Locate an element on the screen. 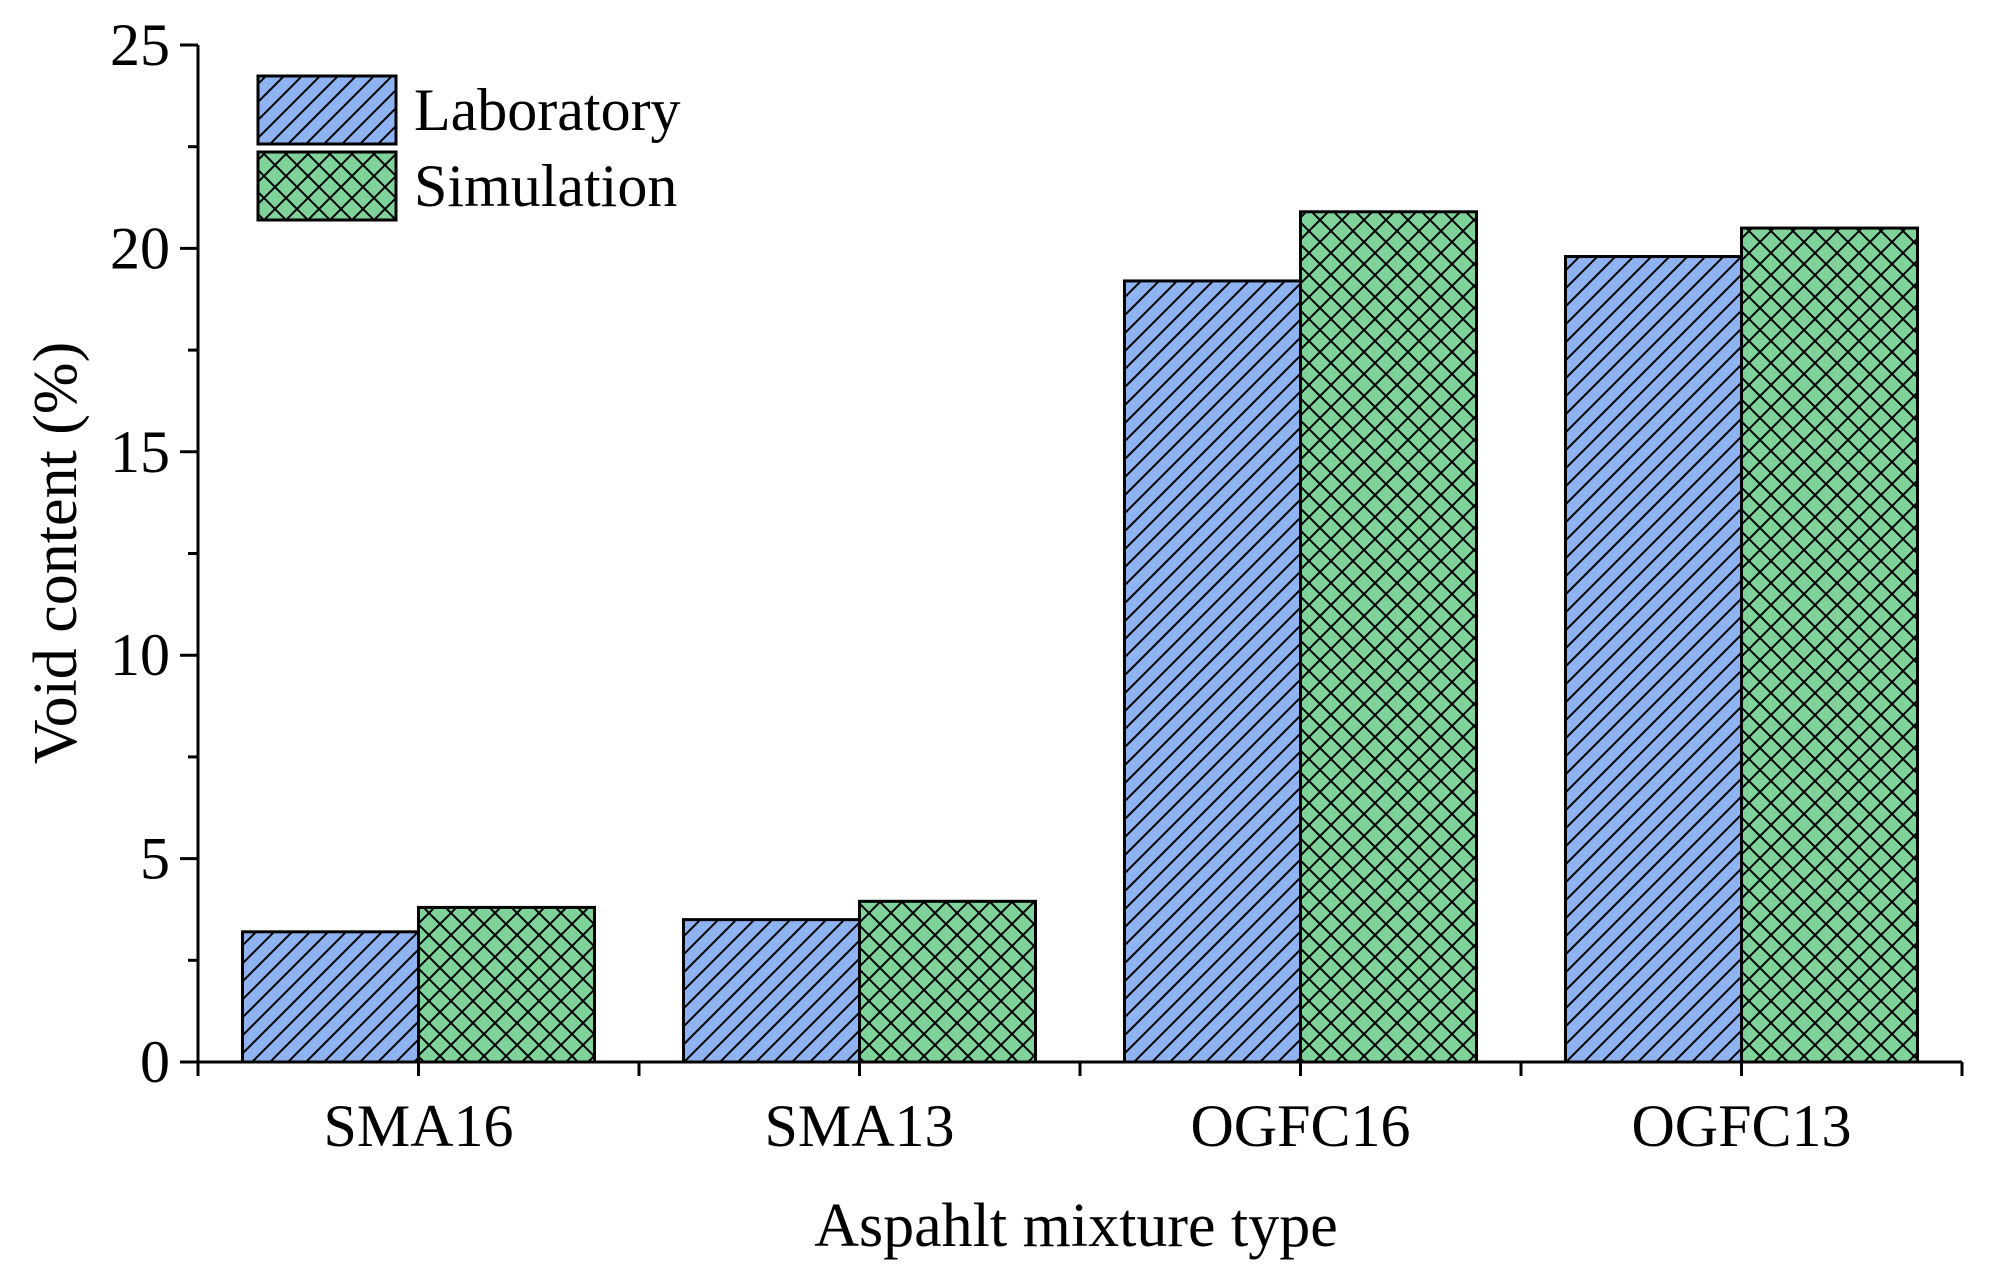 This screenshot has width=1990, height=1284. bar-laboratory-ogfc13 is located at coordinates (1653, 659).